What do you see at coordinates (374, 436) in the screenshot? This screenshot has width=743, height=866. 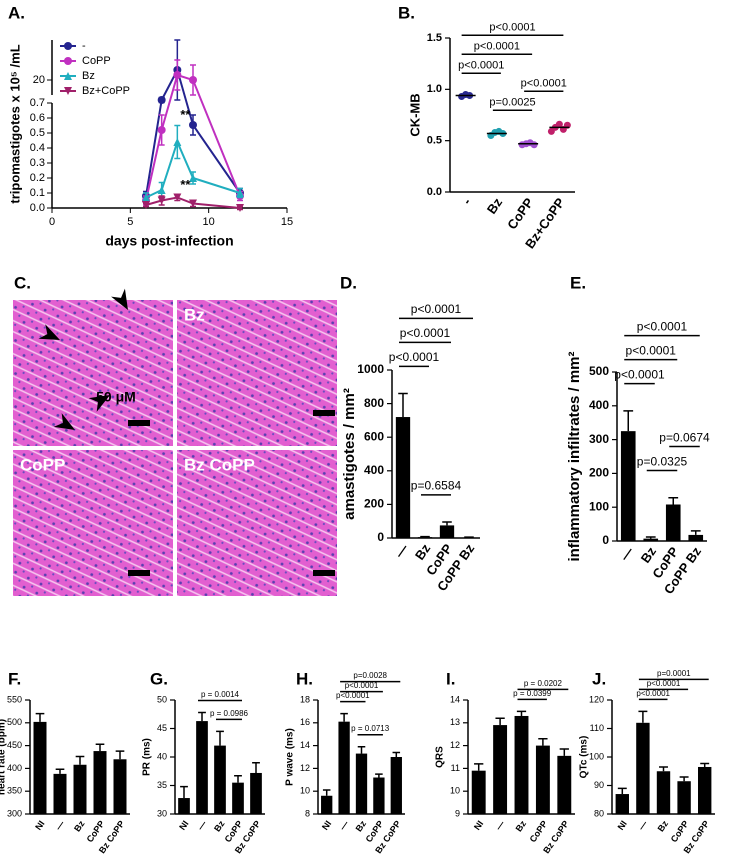 I see `y-tick-label: 600` at bounding box center [374, 436].